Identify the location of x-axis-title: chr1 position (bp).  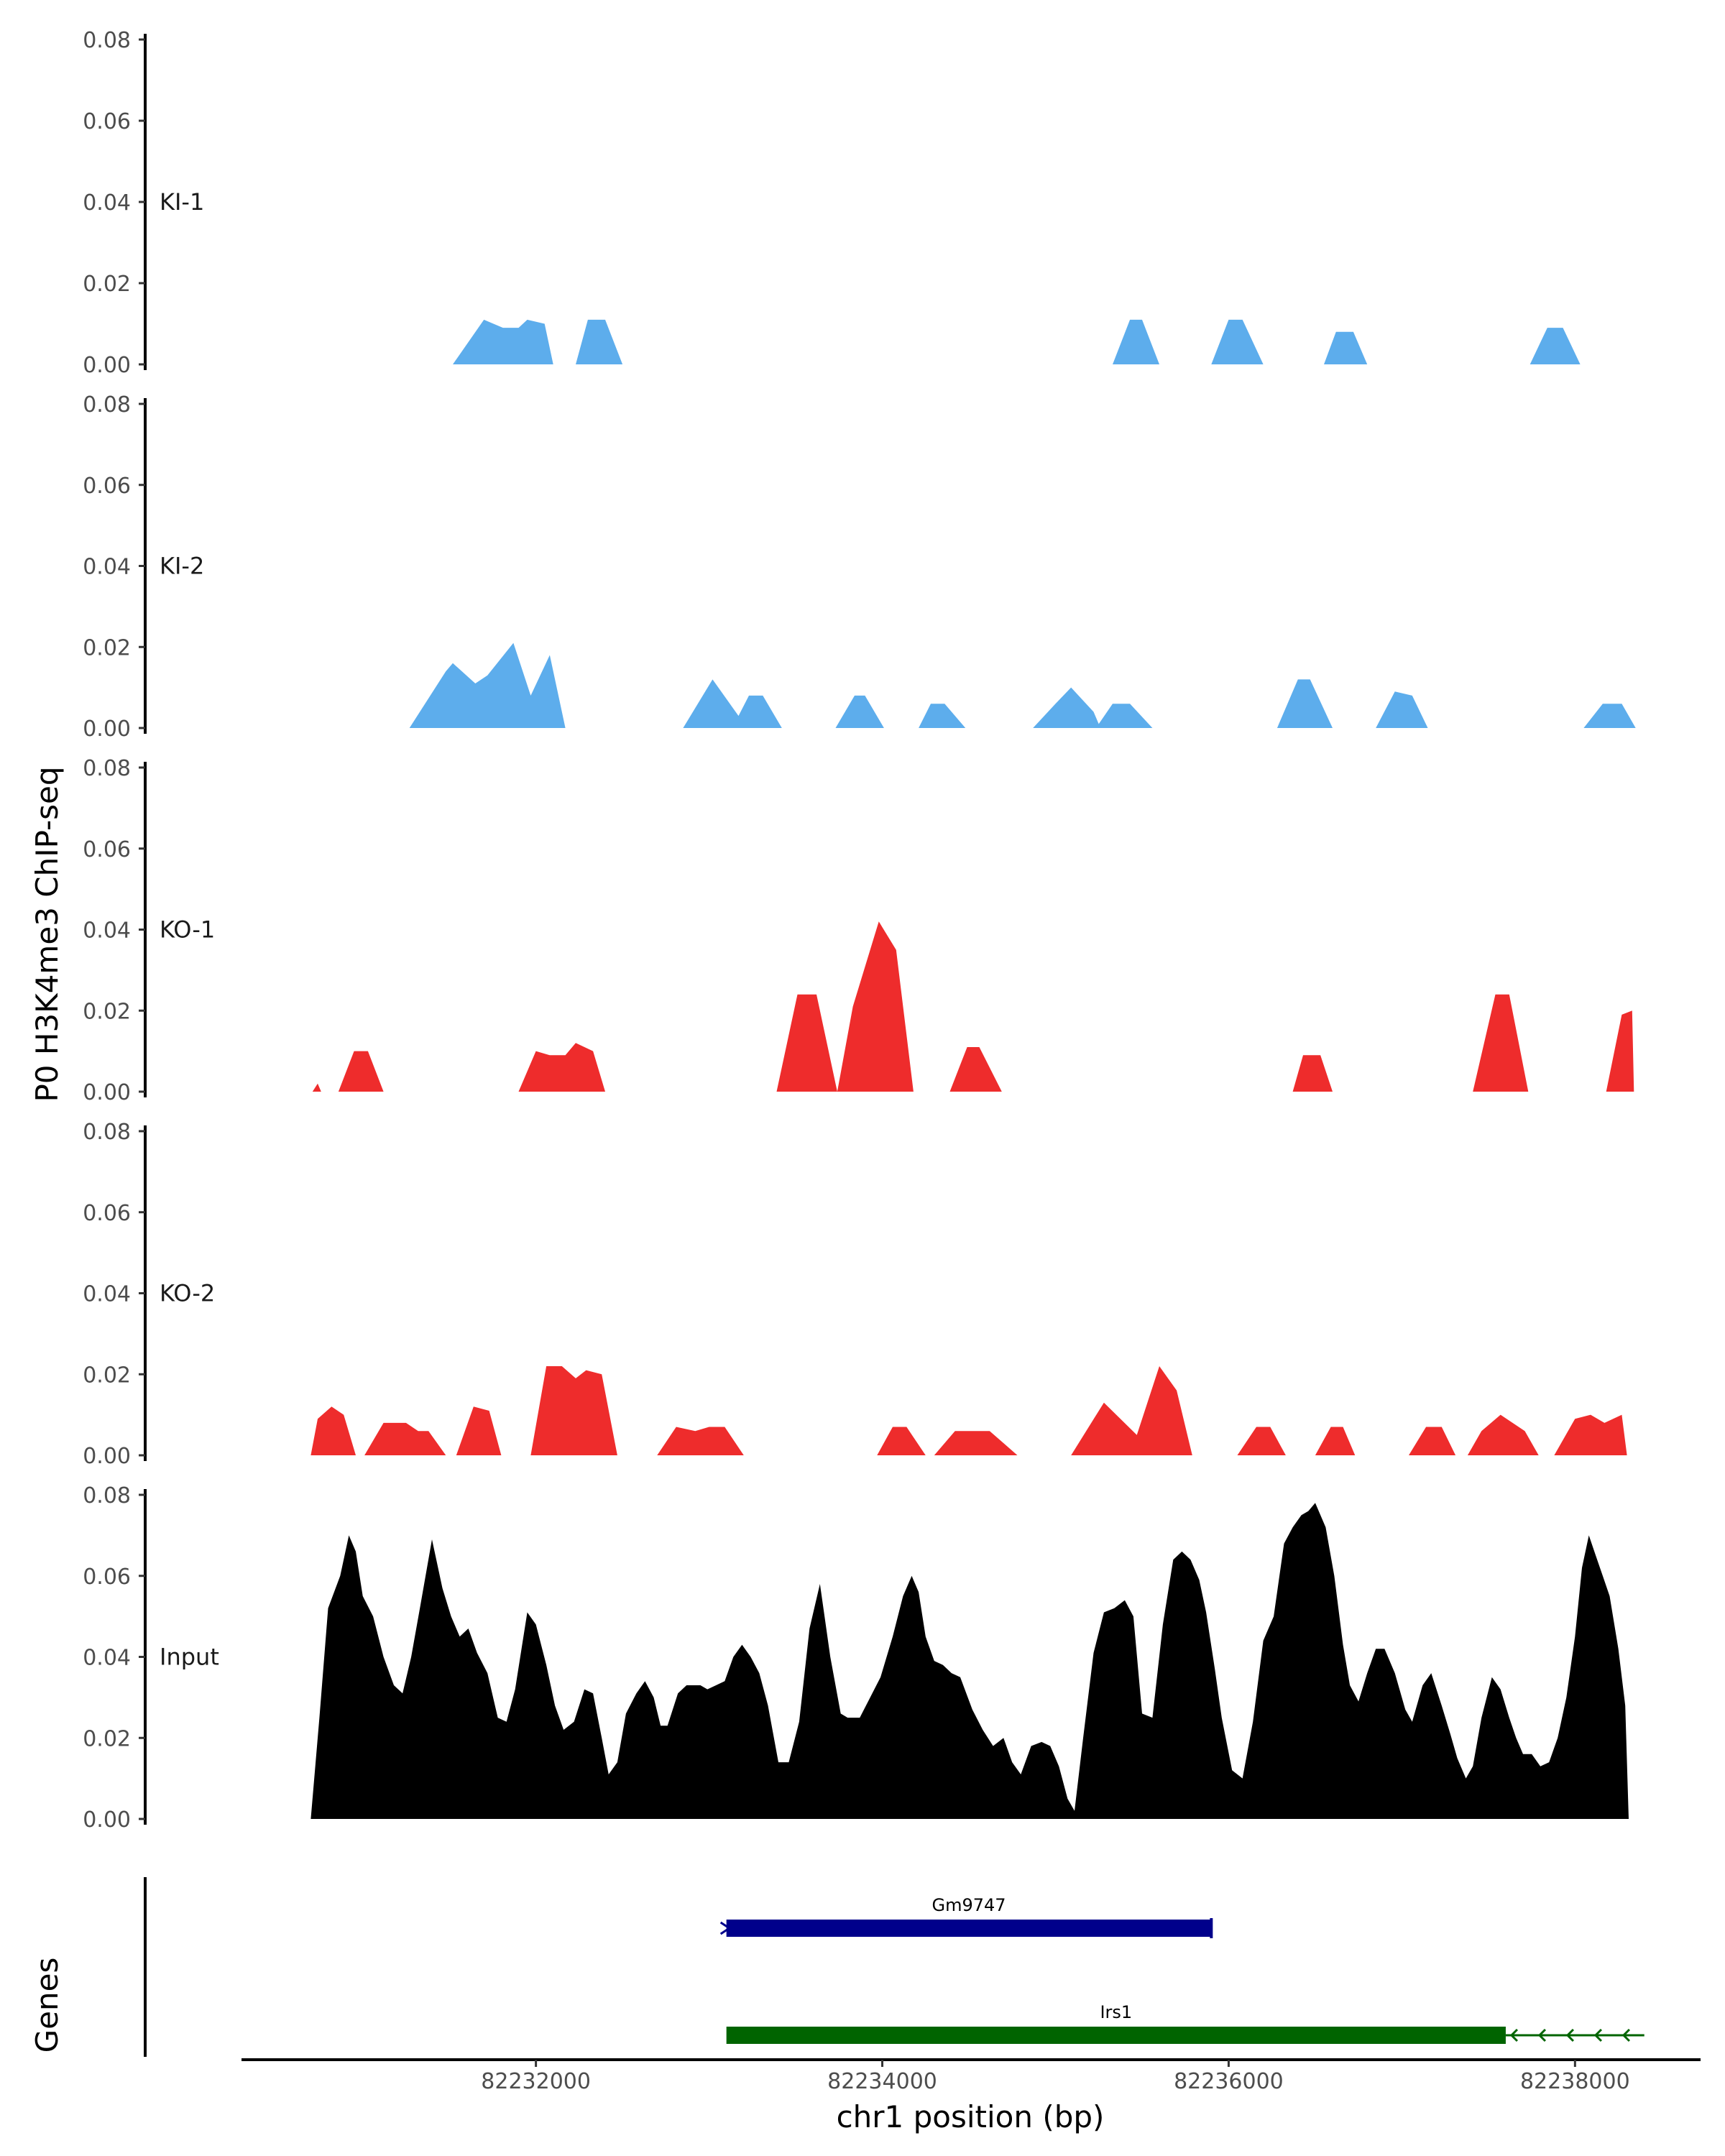
(971, 2116).